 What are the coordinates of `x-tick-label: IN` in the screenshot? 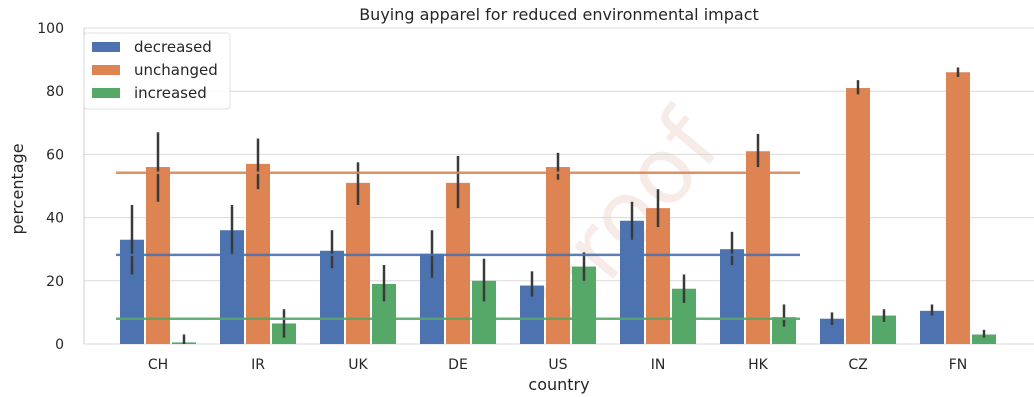 It's located at (658, 365).